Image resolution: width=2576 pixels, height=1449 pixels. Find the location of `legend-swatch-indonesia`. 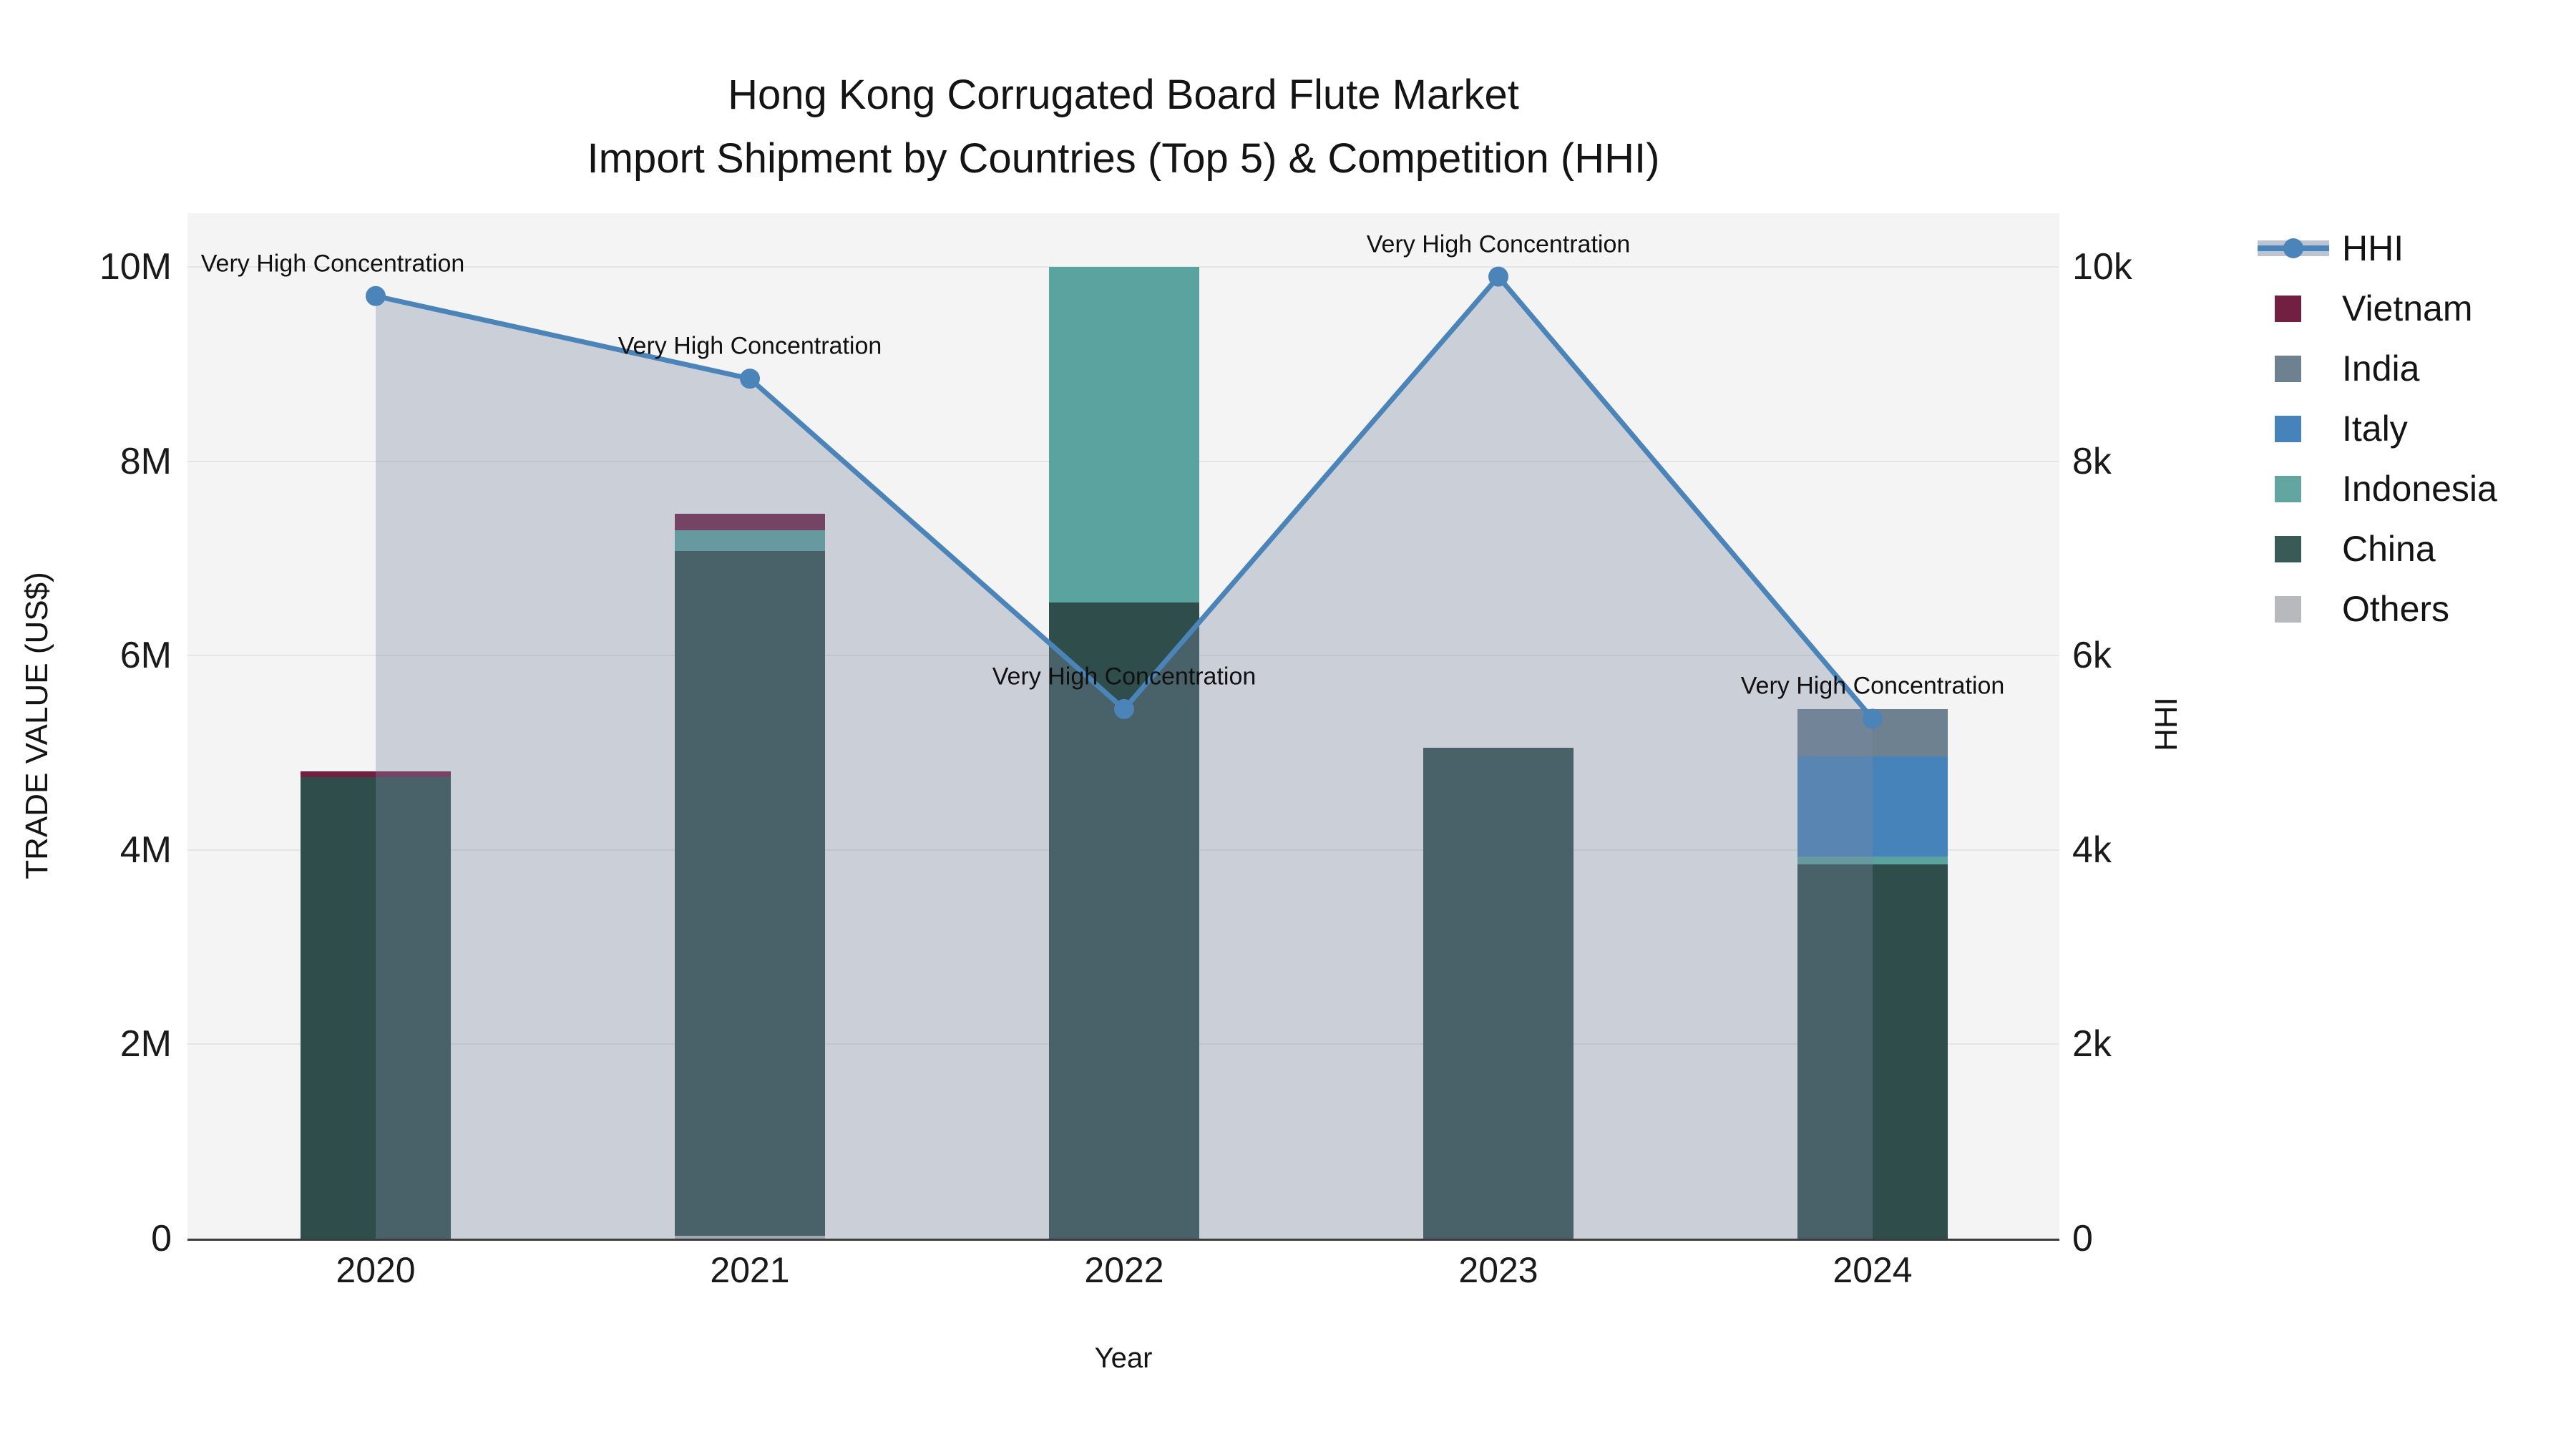

legend-swatch-indonesia is located at coordinates (2288, 488).